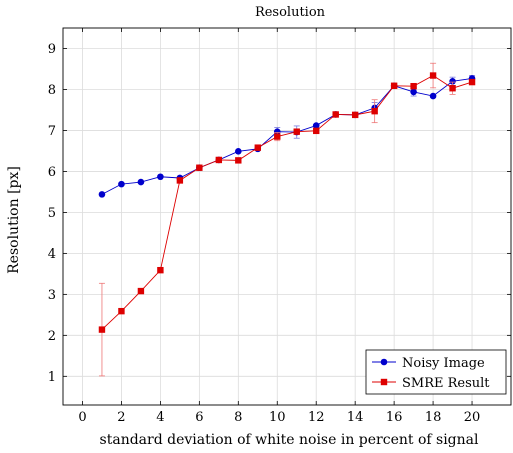 The width and height of the screenshot is (513, 453). I want to click on y-tick-label: 4, so click(52, 254).